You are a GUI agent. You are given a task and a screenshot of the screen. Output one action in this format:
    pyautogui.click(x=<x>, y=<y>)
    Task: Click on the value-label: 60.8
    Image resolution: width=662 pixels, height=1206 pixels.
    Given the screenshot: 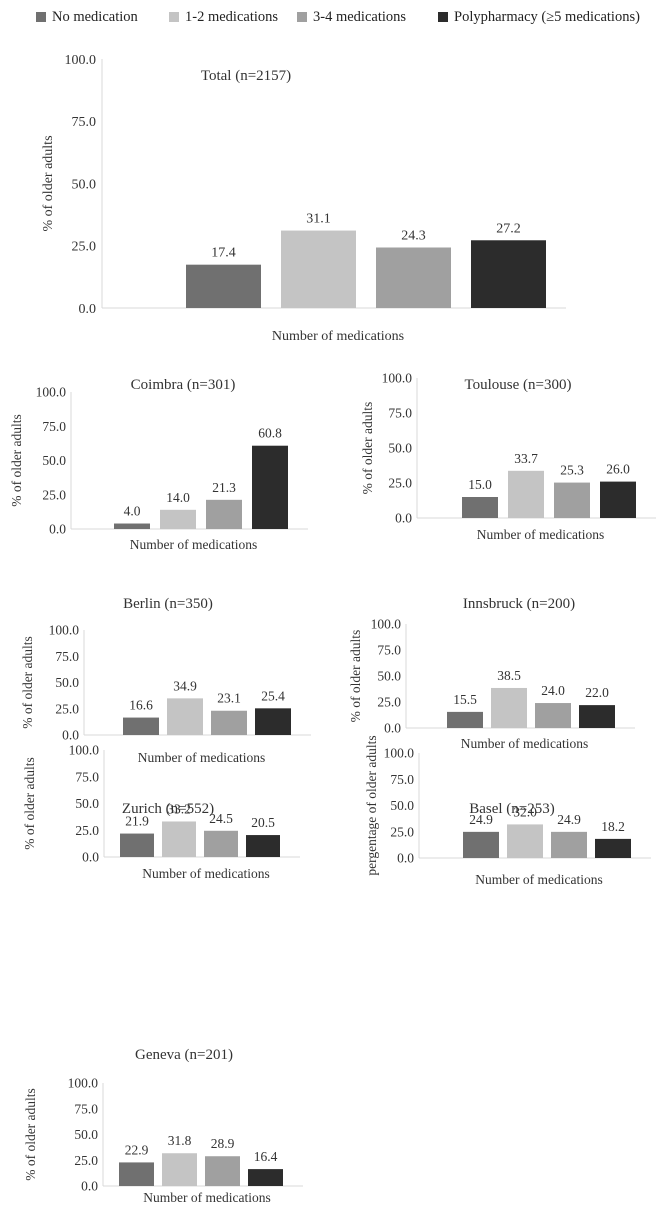 What is the action you would take?
    pyautogui.click(x=270, y=433)
    